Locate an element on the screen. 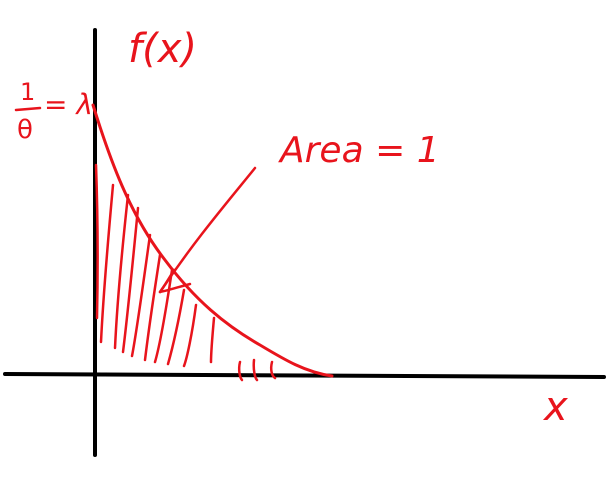 The image size is (609, 489). area-hatching is located at coordinates (185, 272).